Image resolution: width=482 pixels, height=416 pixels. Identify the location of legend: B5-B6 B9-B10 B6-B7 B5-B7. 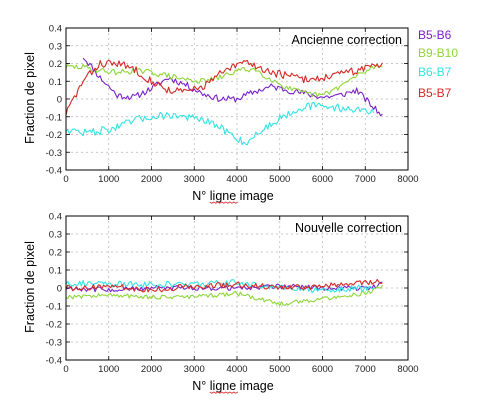
(438, 64).